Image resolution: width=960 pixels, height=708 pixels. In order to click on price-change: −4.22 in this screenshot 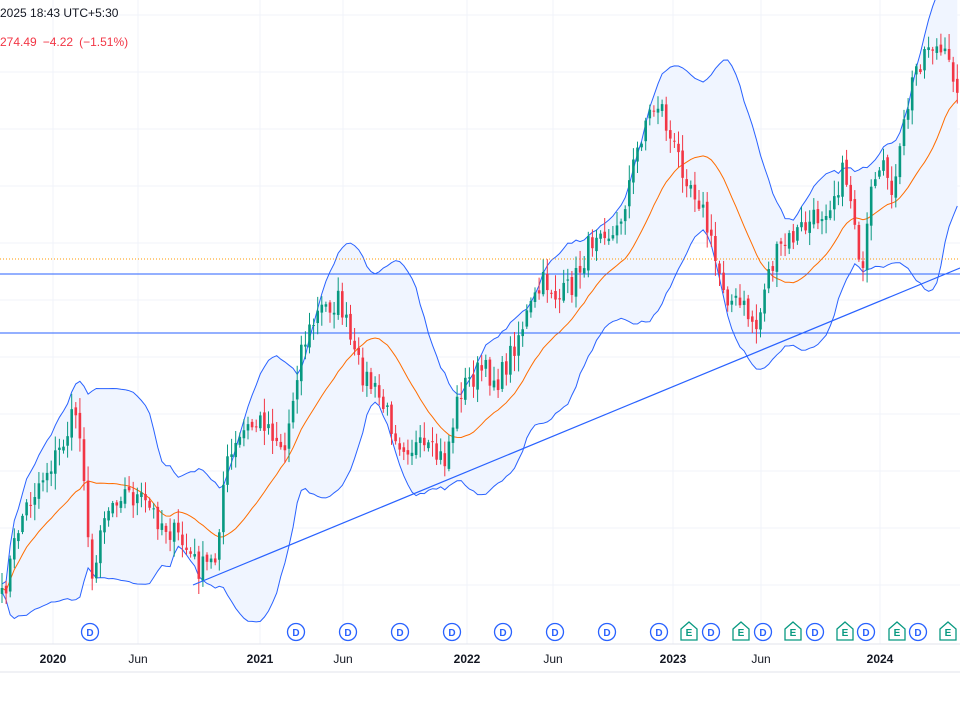, I will do `click(58, 42)`.